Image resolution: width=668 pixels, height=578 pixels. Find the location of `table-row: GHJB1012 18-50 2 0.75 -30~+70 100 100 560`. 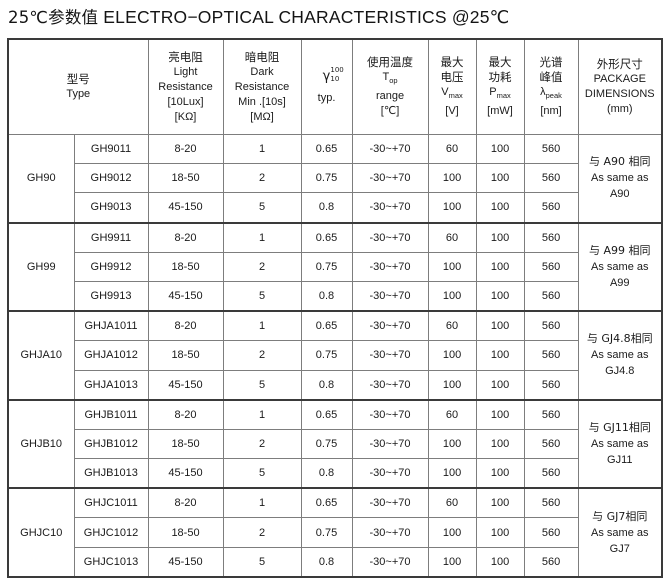

table-row: GHJB1012 18-50 2 0.75 -30~+70 100 100 560 is located at coordinates (335, 444).